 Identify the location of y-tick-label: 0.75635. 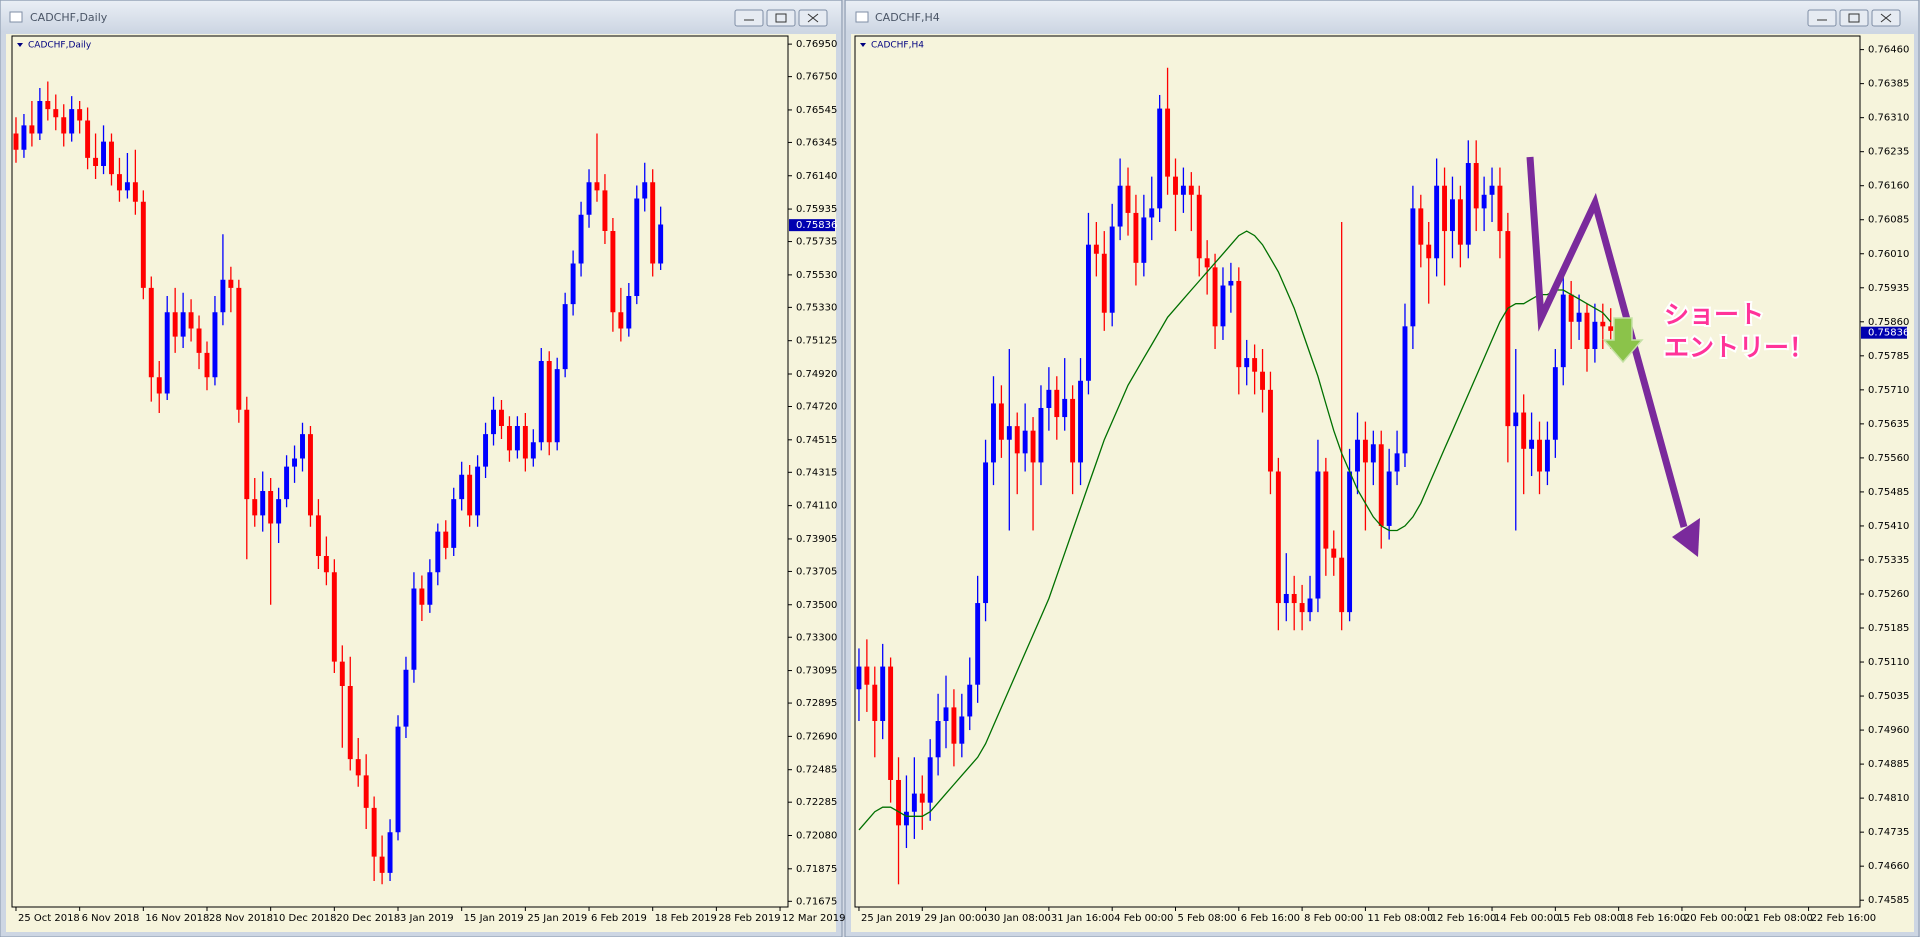
(1888, 424).